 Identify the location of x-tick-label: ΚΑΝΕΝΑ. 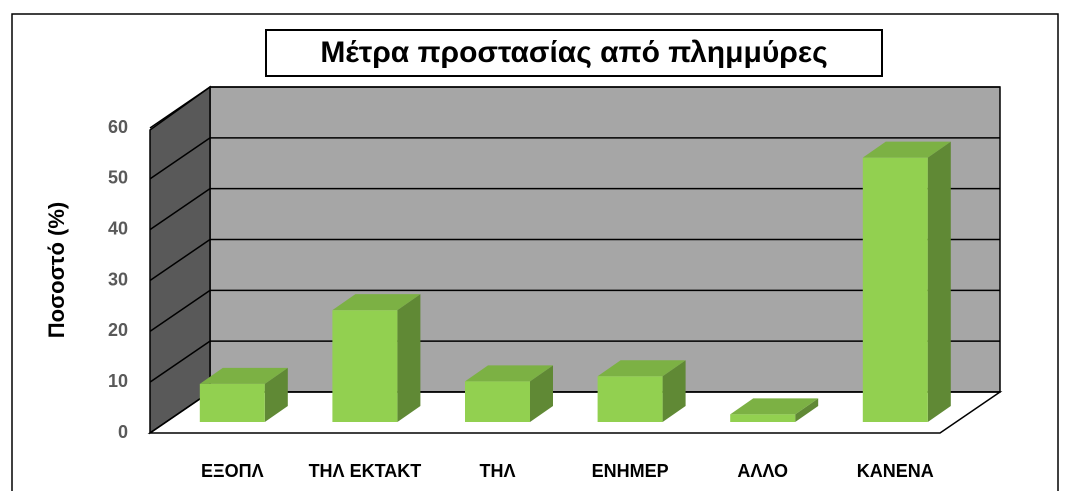
(895, 471).